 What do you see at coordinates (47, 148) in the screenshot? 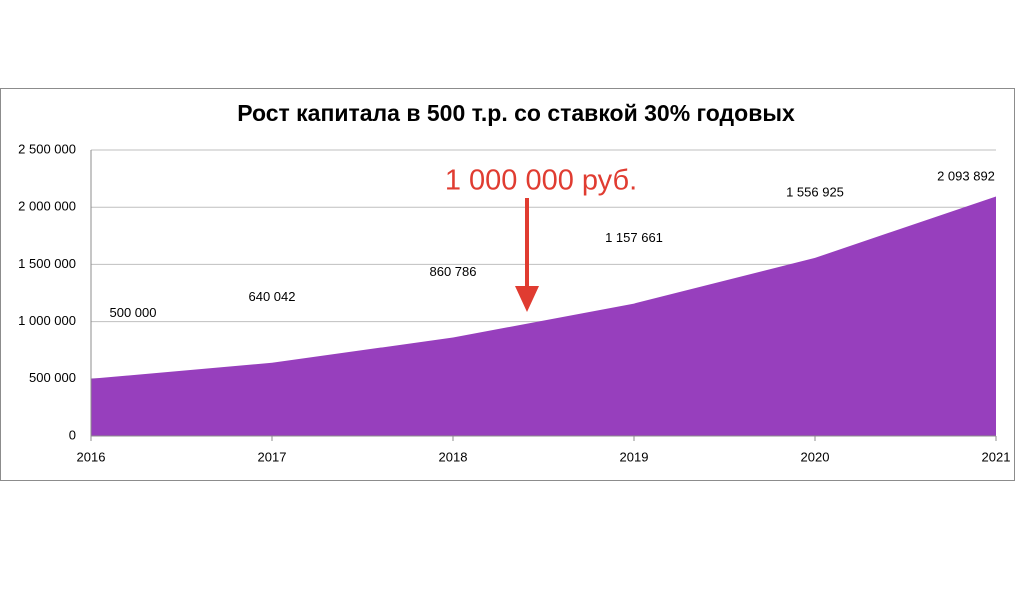
I see `y-tick-label: 2 500 000` at bounding box center [47, 148].